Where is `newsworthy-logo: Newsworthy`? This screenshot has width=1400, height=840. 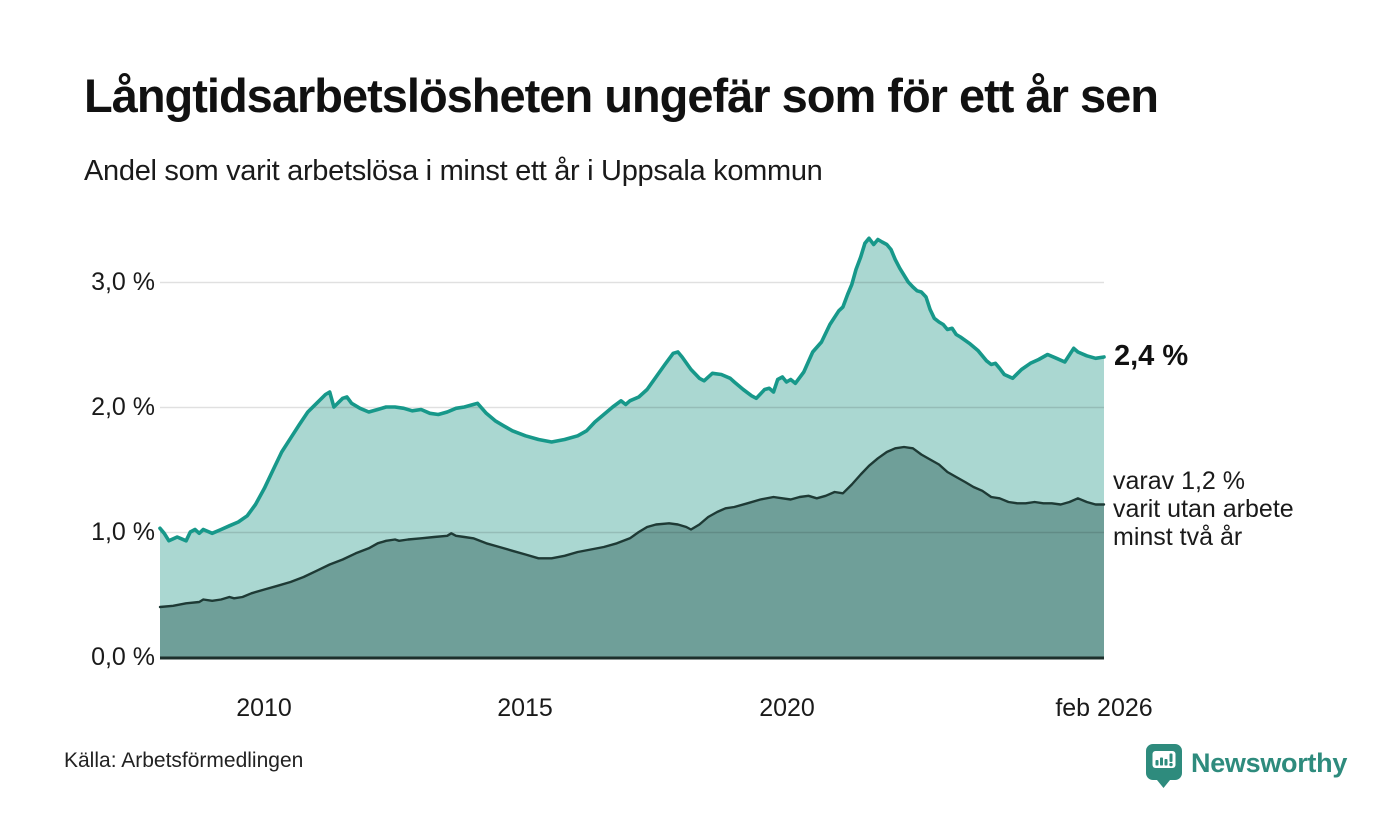 newsworthy-logo: Newsworthy is located at coordinates (1246, 766).